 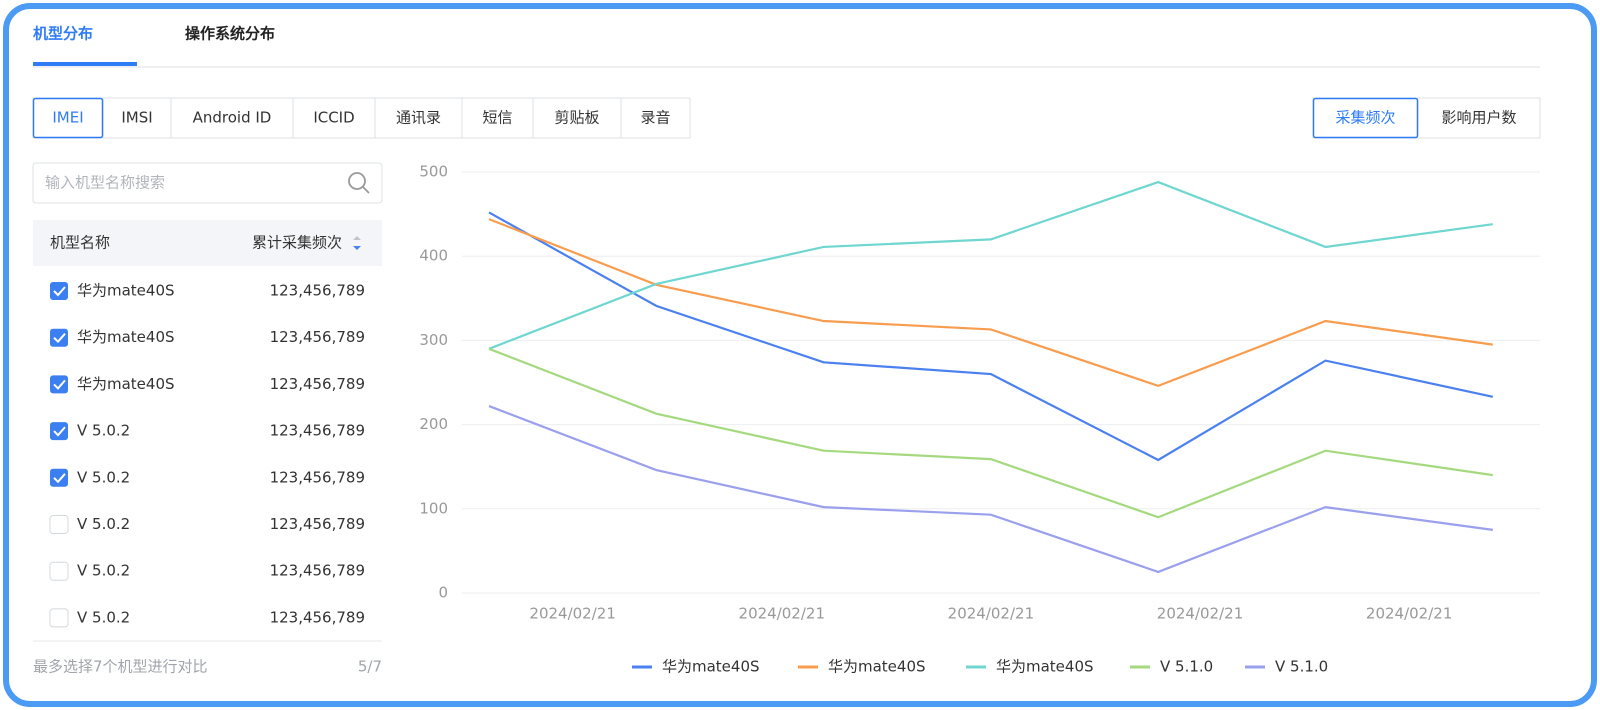 I want to click on y-tick-label: 100, so click(x=433, y=508).